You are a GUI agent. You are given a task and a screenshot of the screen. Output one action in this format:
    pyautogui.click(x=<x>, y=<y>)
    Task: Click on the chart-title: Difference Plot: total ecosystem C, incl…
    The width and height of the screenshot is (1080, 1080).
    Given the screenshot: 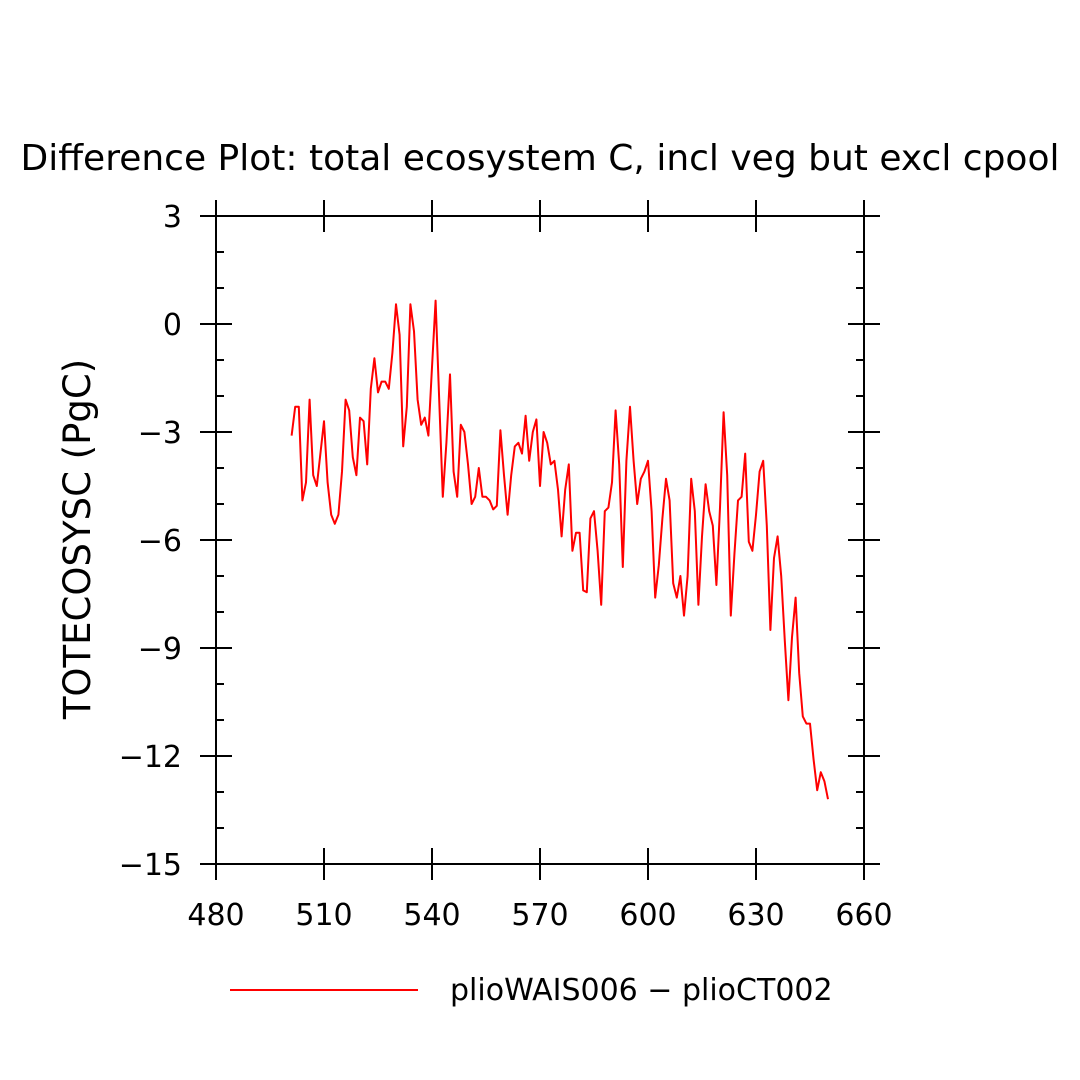 What is the action you would take?
    pyautogui.click(x=540, y=158)
    